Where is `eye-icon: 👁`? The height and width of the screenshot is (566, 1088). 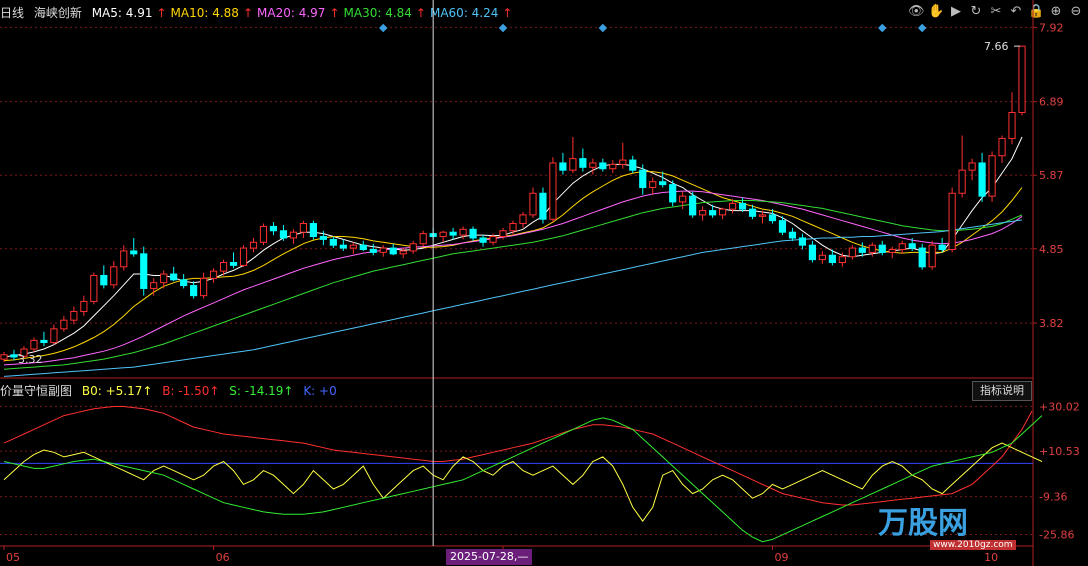 eye-icon: 👁 is located at coordinates (916, 11).